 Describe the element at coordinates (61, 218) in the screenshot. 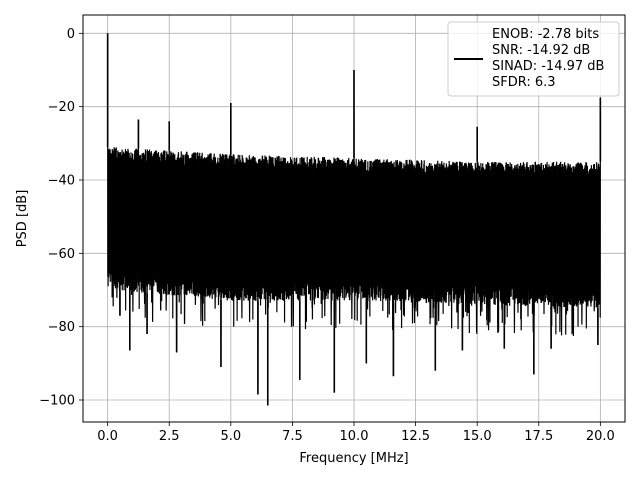

I see `y-axis-ticks: 0 −20 −40 −60 −80 −100` at that location.